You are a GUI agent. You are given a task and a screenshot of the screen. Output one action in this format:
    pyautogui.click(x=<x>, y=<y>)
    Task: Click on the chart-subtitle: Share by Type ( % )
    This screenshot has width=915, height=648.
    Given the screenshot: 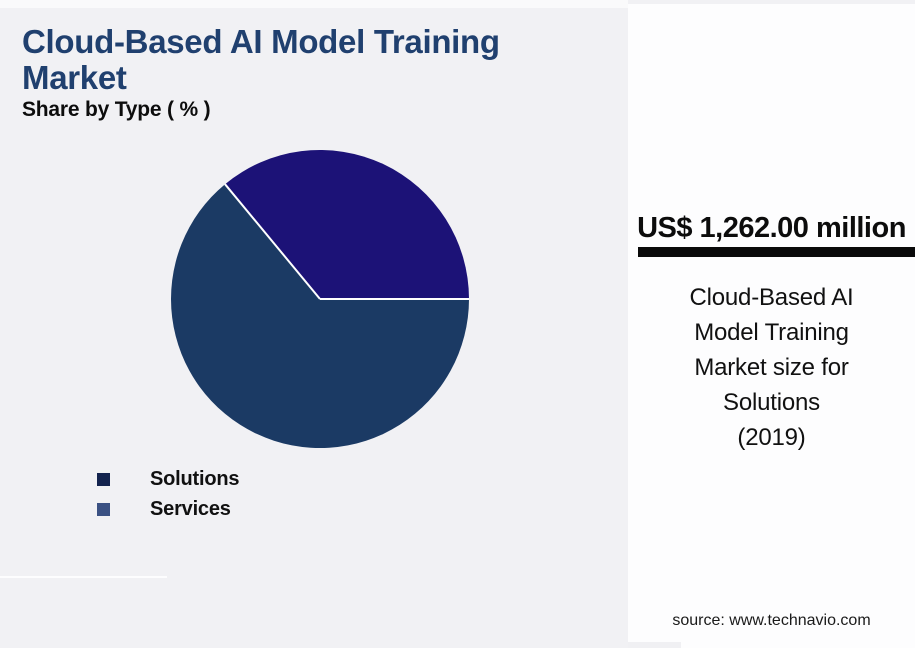 What is the action you would take?
    pyautogui.click(x=116, y=109)
    